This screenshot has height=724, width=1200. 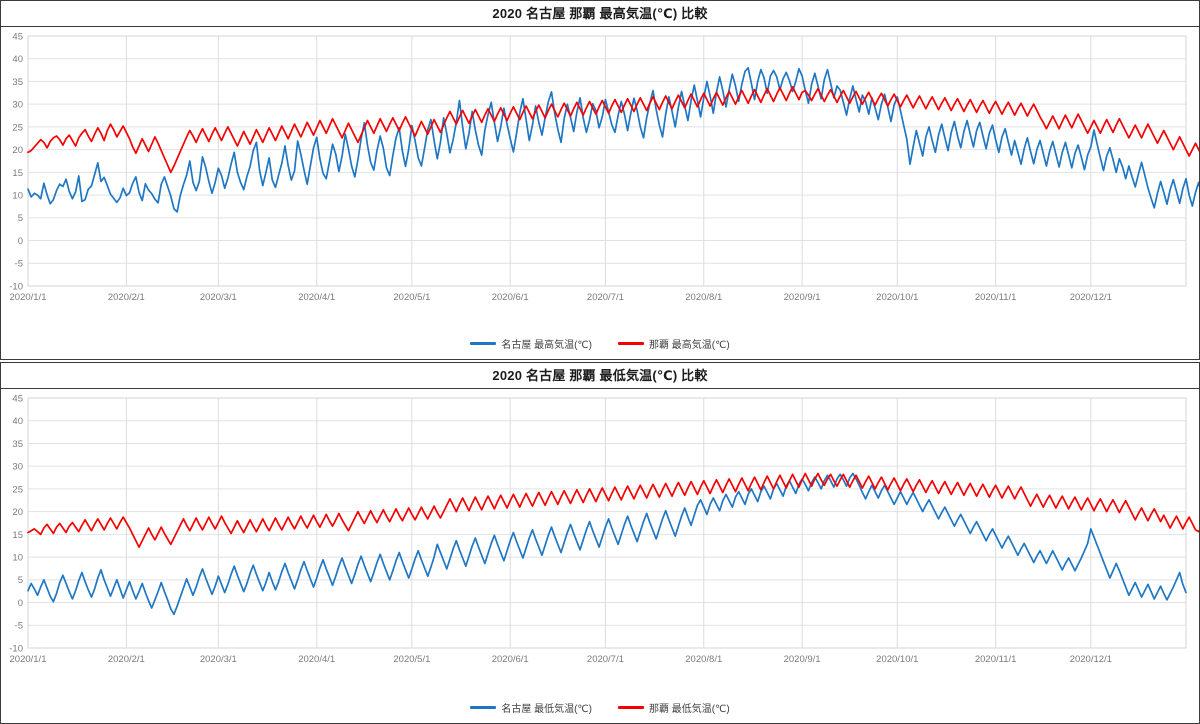 I want to click on legend-item-naha-max: 那覇 最高気温(℃), so click(x=674, y=343).